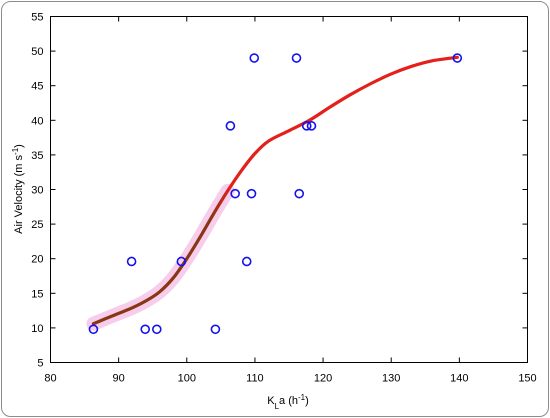 The height and width of the screenshot is (418, 550). I want to click on x-axis-label-rest: a (h, so click(288, 401).